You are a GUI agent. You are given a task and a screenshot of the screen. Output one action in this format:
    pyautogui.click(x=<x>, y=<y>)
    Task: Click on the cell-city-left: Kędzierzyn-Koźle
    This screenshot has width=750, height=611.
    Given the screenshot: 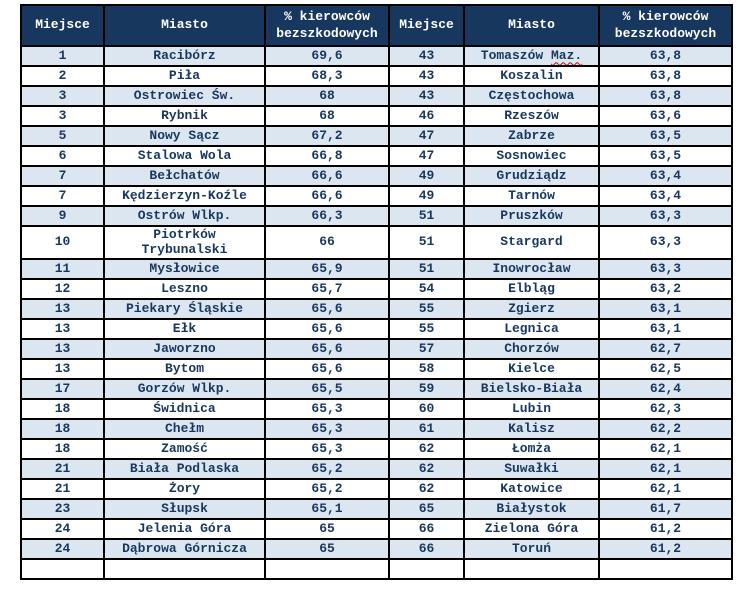 What is the action you would take?
    pyautogui.click(x=184, y=196)
    